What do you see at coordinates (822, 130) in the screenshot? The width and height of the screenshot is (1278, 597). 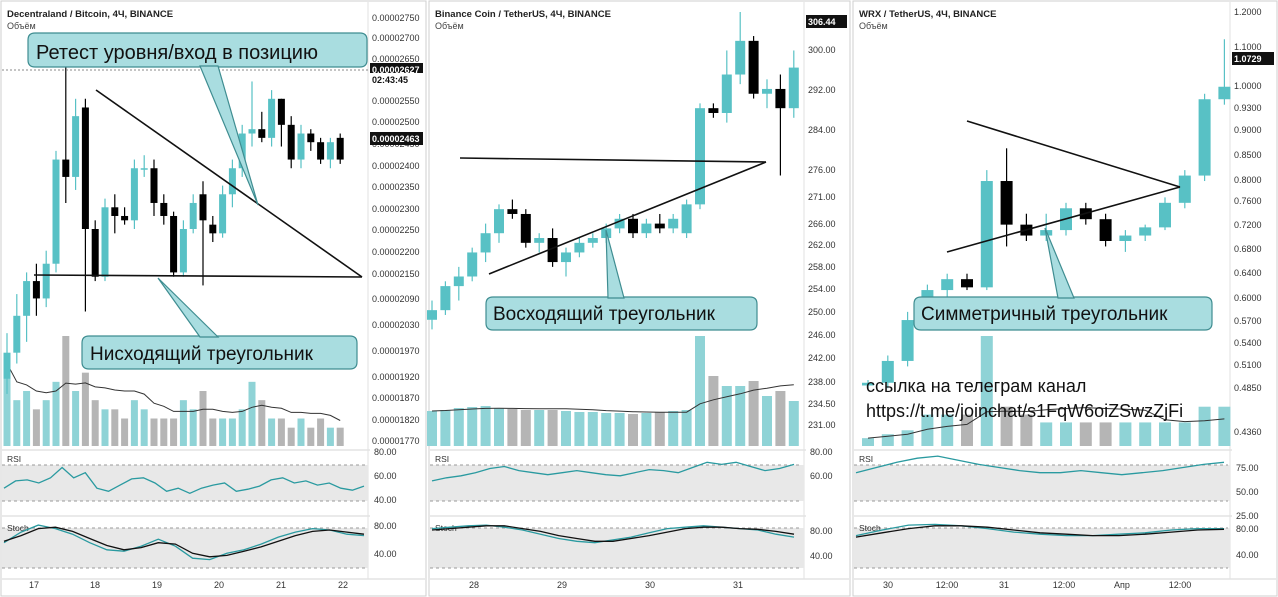 I see `y-tick-label: 284.00` at bounding box center [822, 130].